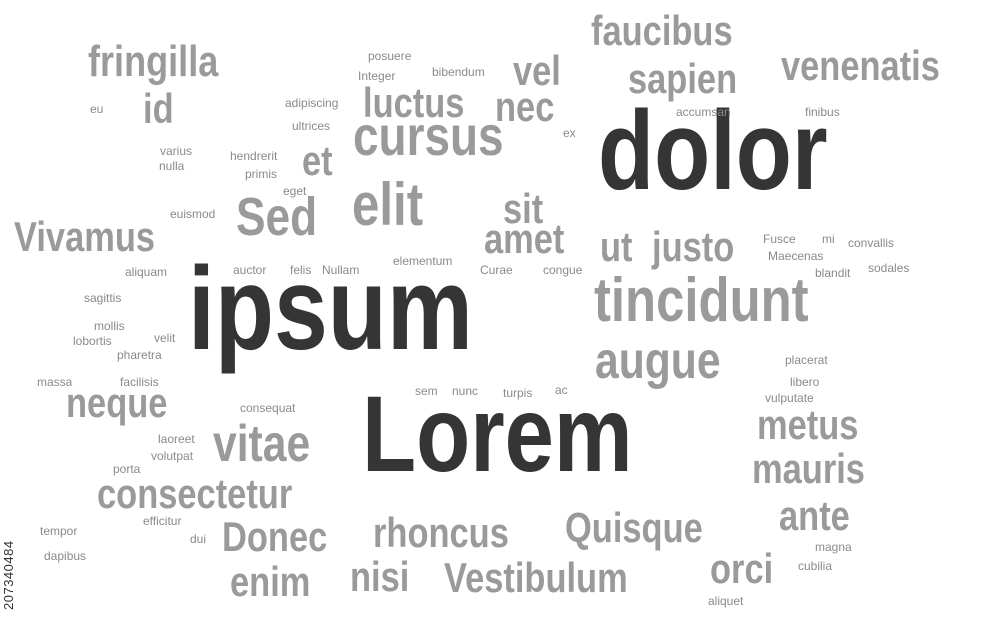 This screenshot has height=625, width=1000. I want to click on word-efficitur: efficitur, so click(162, 521).